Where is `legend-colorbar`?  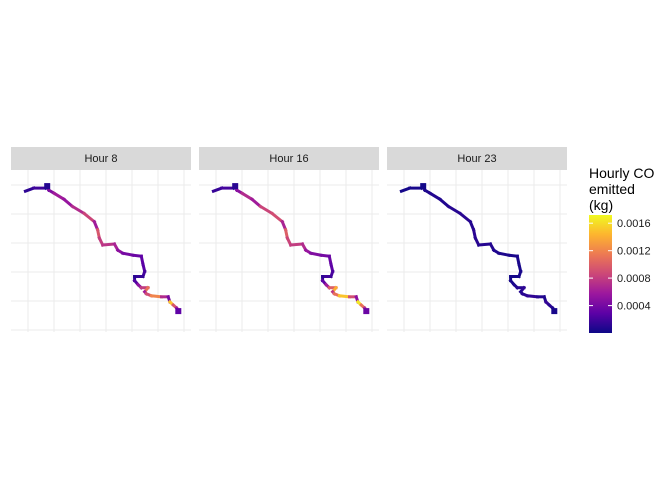 legend-colorbar is located at coordinates (600, 274).